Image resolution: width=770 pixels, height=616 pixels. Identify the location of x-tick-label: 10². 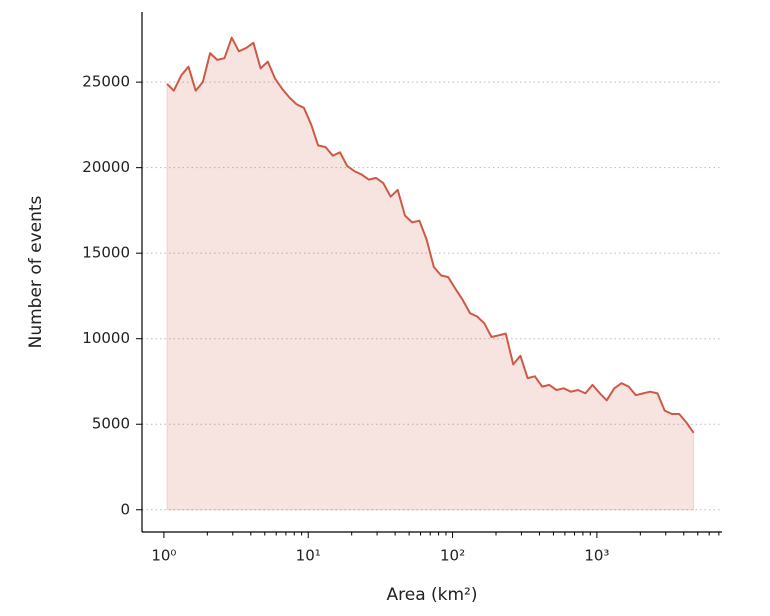
(452, 556).